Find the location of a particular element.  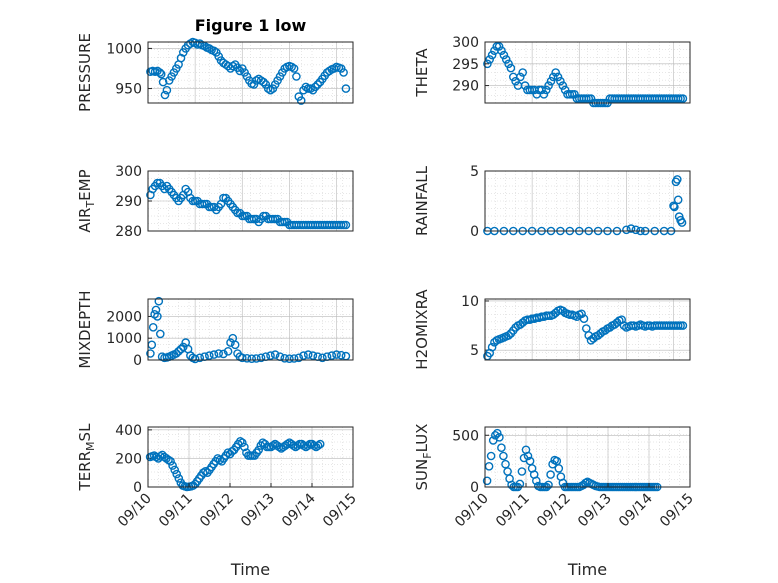

x-tick-label: 09/14 is located at coordinates (636, 510).